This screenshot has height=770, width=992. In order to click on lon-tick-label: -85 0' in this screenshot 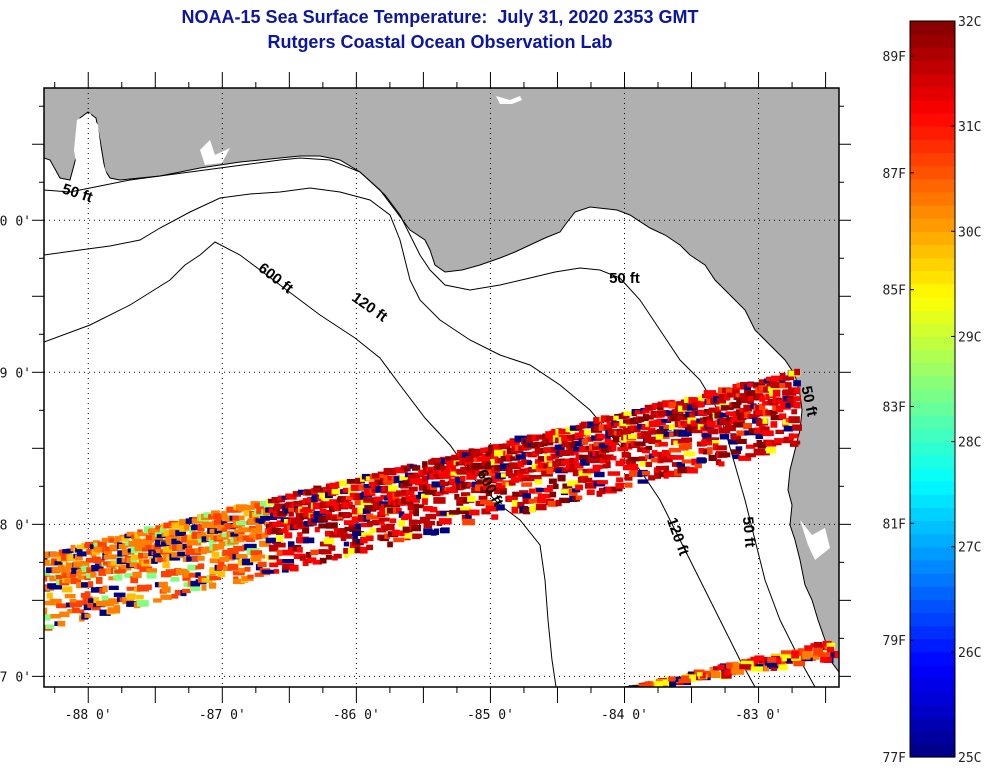, I will do `click(490, 715)`.